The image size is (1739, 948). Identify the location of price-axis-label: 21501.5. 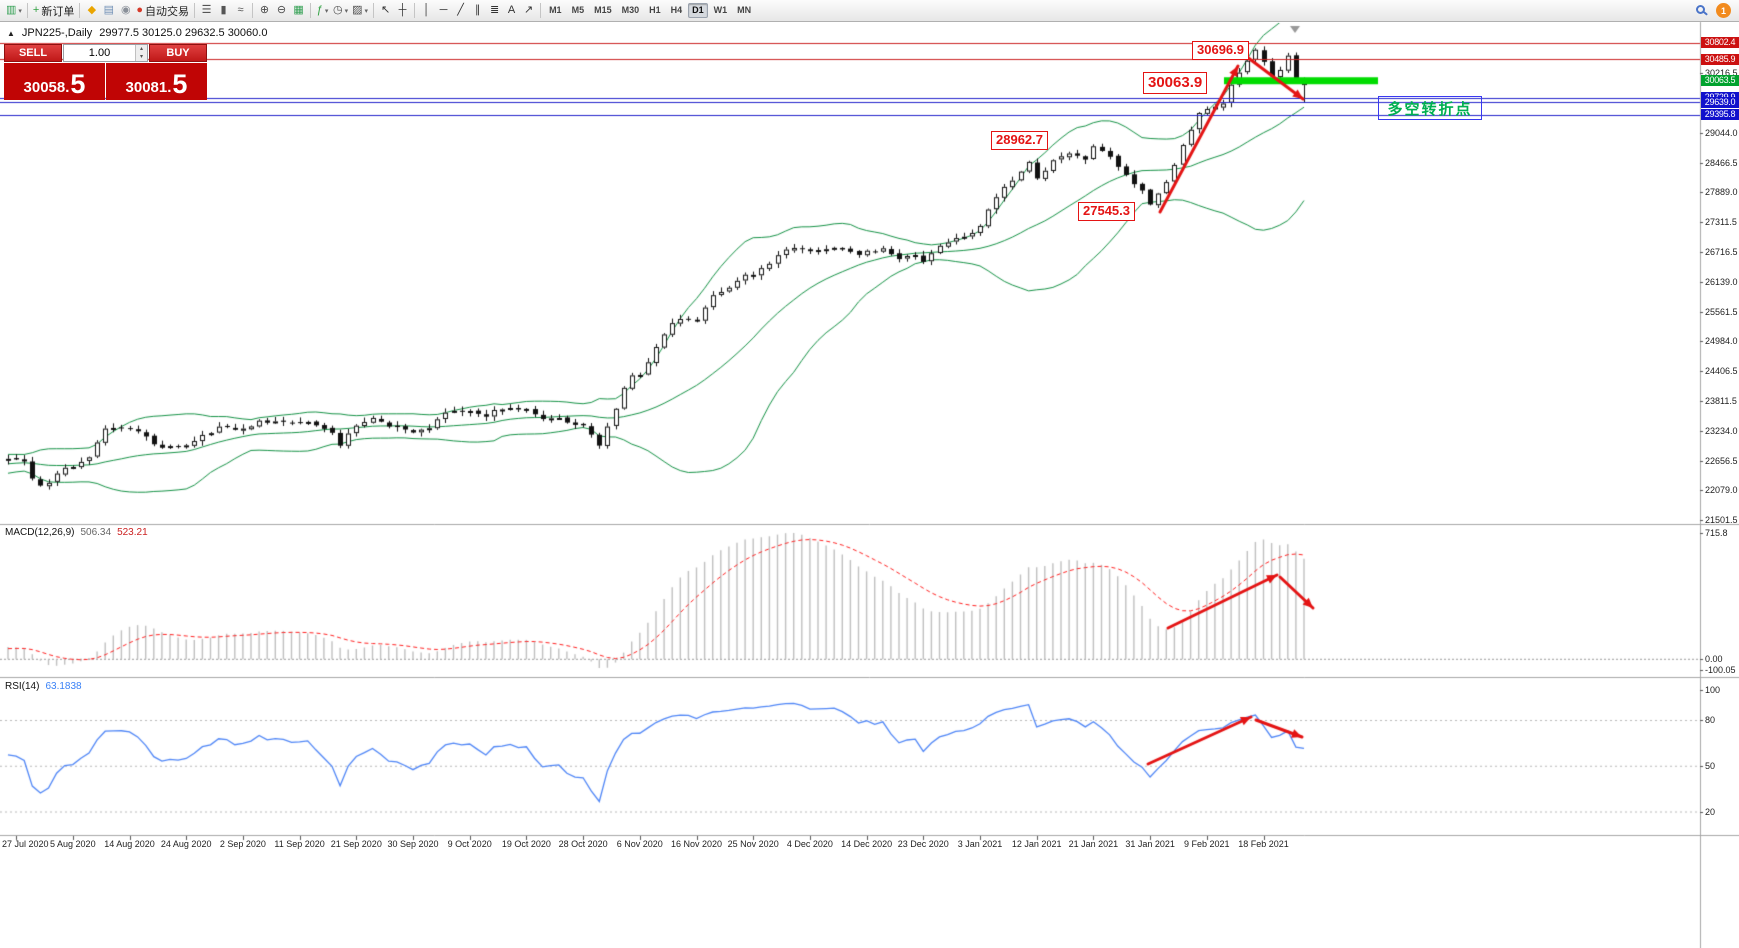
(1721, 519).